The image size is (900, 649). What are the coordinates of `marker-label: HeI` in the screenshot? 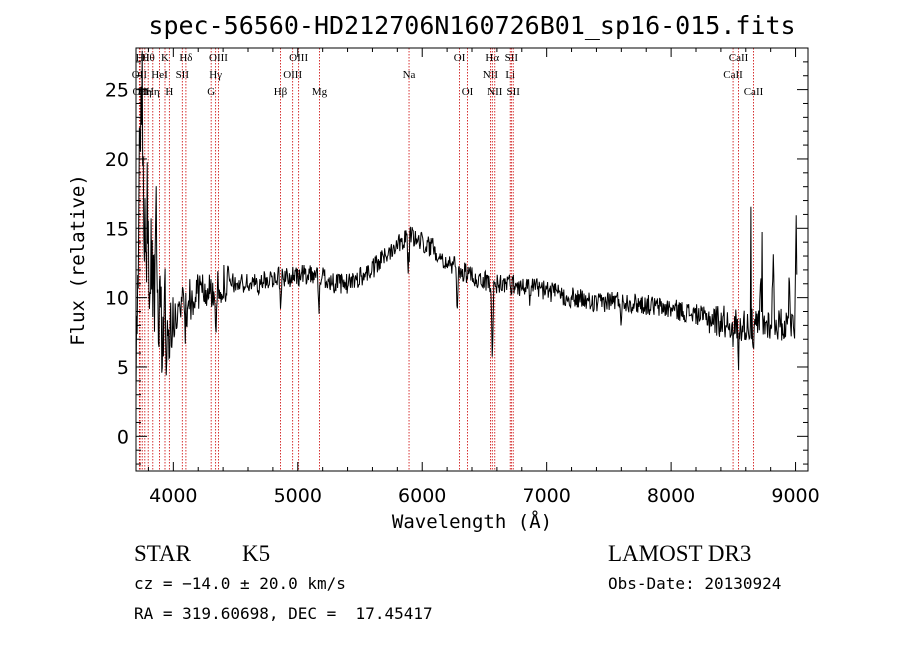 It's located at (159, 75).